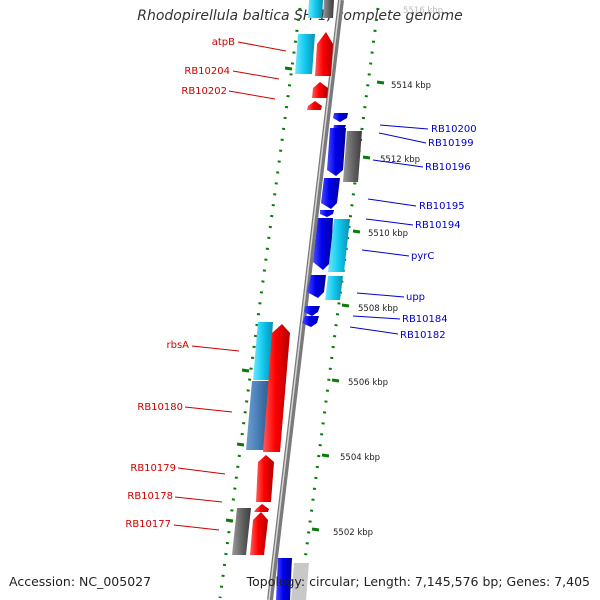 The height and width of the screenshot is (600, 600). I want to click on gene-bottom-blue, so click(284, 579).